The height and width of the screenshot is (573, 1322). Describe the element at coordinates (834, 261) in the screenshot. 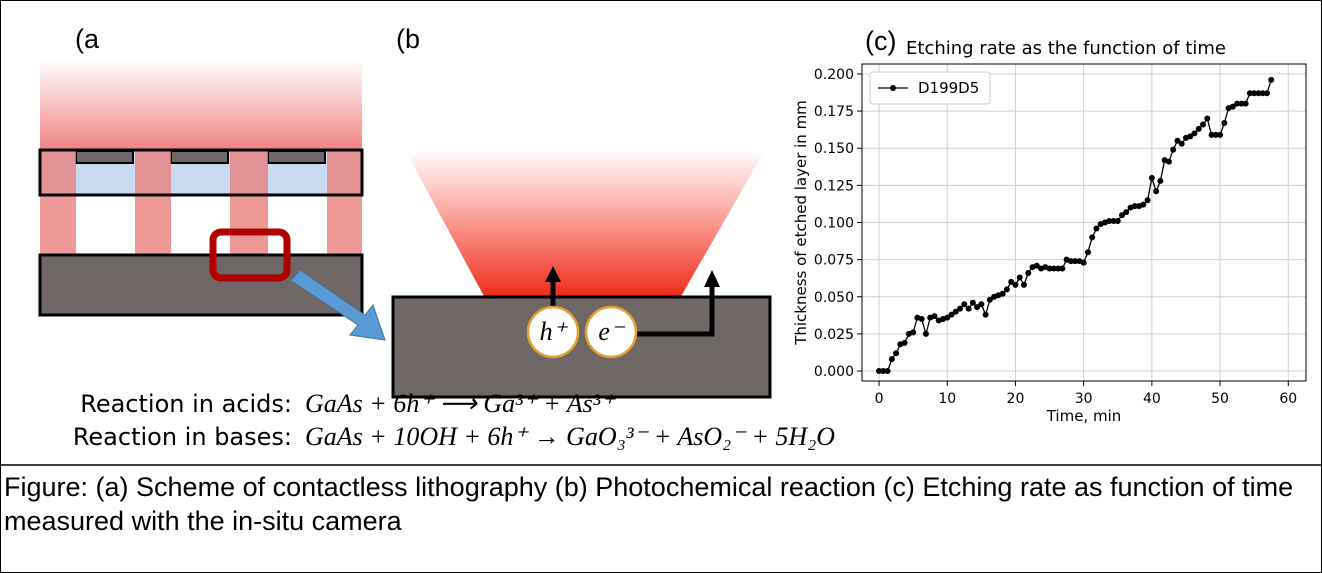

I see `y-tick-label: 0.075` at that location.